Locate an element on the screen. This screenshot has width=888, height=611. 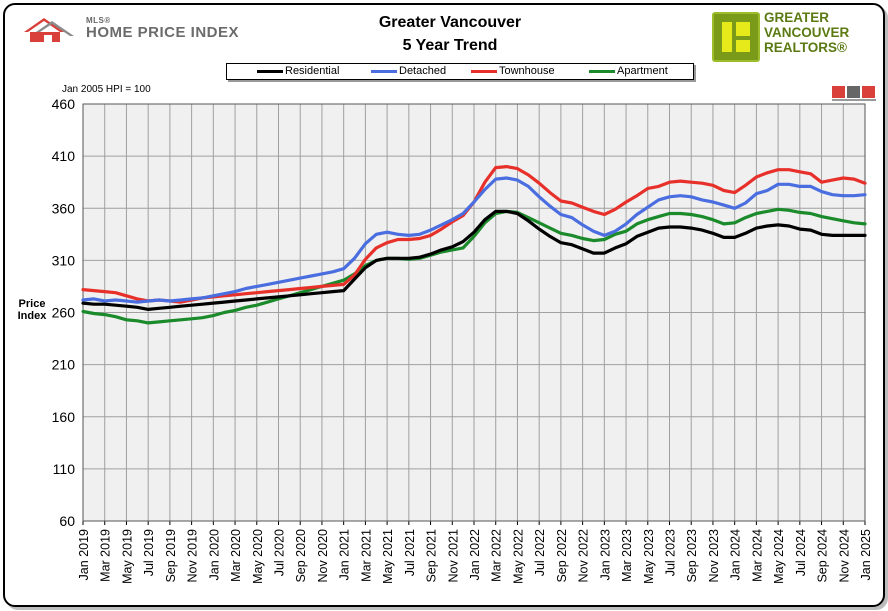
y-axis-label-line2: Index is located at coordinates (32, 316).